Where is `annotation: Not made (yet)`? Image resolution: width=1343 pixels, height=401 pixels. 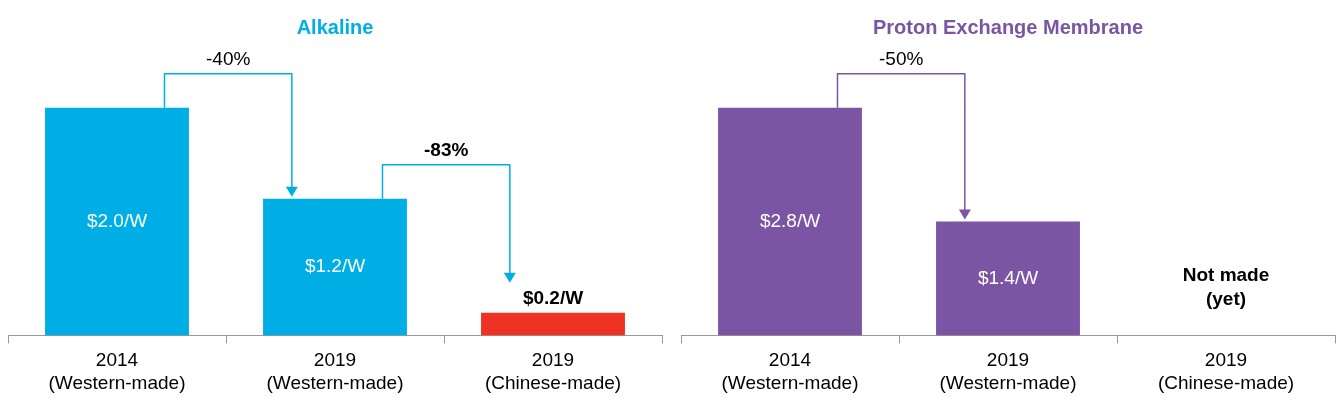 annotation: Not made (yet) is located at coordinates (1226, 286).